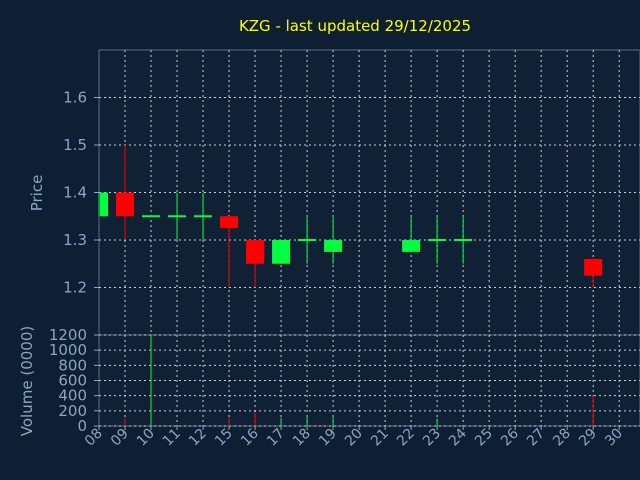 This screenshot has width=640, height=480. What do you see at coordinates (406, 438) in the screenshot?
I see `day-tick-label: 22` at bounding box center [406, 438].